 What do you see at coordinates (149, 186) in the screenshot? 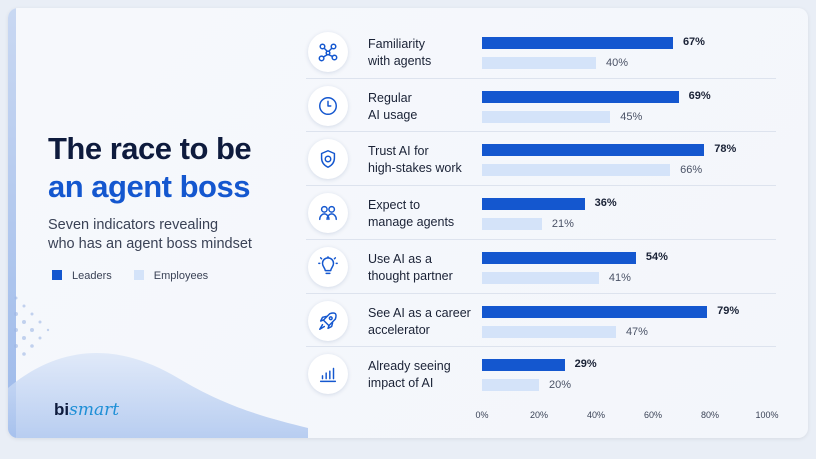
I see `title-line-2: an agent boss` at bounding box center [149, 186].